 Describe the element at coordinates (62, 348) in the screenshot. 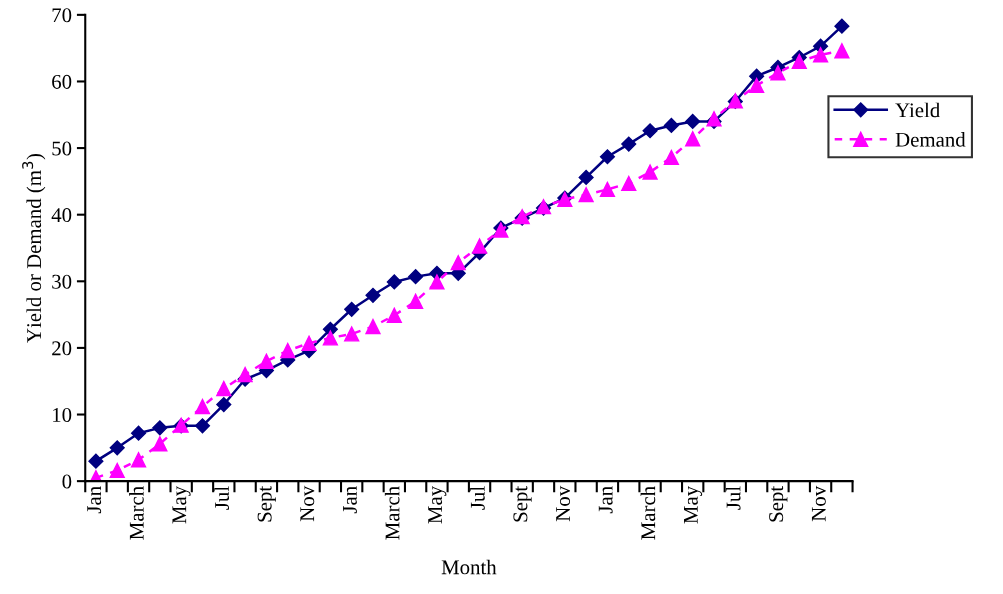

I see `y-tick-label: 20` at that location.